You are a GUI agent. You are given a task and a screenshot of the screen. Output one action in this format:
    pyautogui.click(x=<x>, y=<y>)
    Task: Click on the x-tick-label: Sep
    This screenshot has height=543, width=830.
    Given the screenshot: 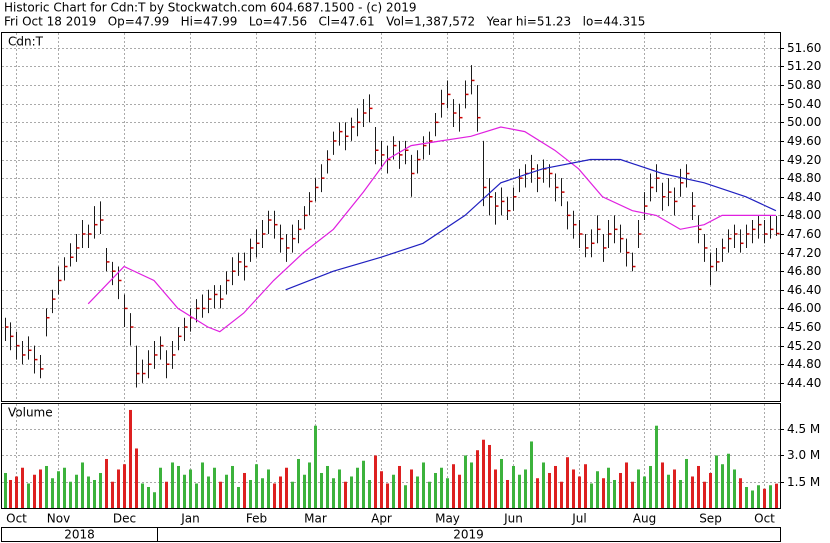 What is the action you would take?
    pyautogui.click(x=710, y=519)
    